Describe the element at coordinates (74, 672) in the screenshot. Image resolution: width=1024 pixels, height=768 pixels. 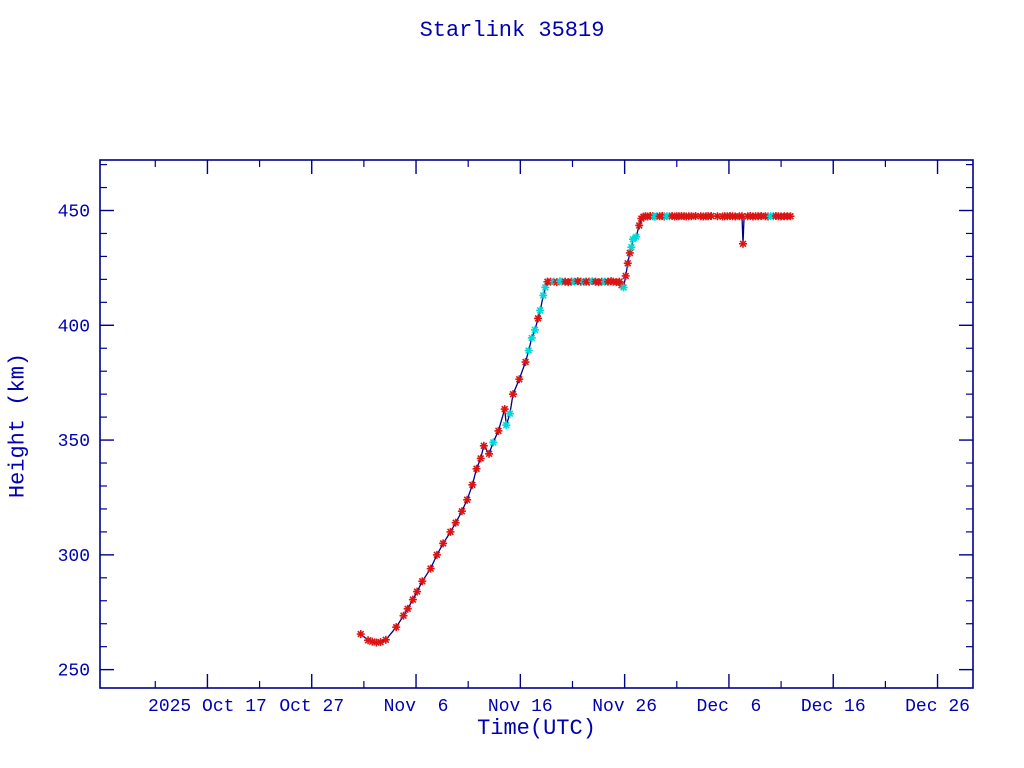
I see `y-tick-label: 250` at that location.